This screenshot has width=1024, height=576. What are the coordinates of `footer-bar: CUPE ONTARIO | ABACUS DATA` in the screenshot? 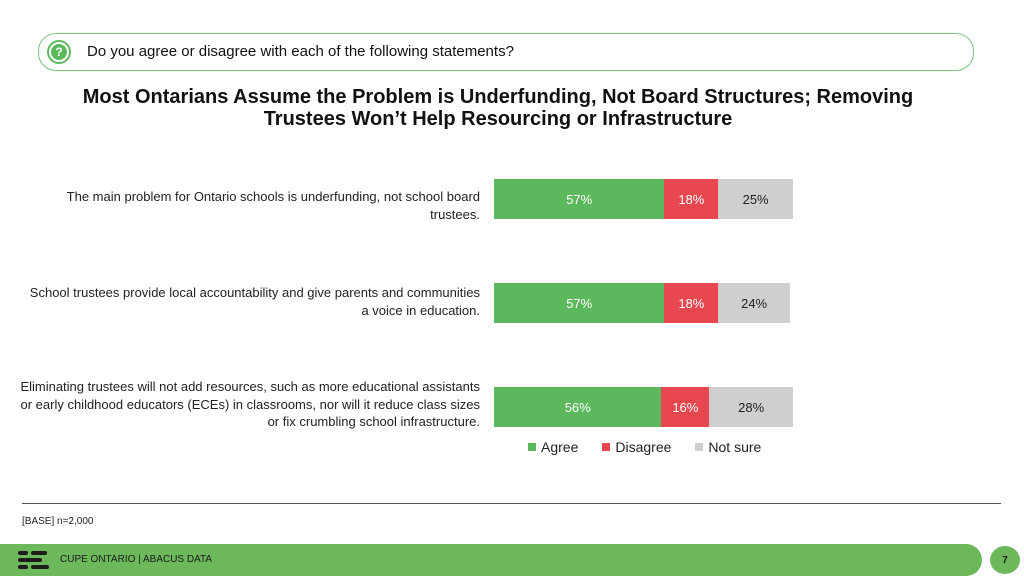 It's located at (491, 560).